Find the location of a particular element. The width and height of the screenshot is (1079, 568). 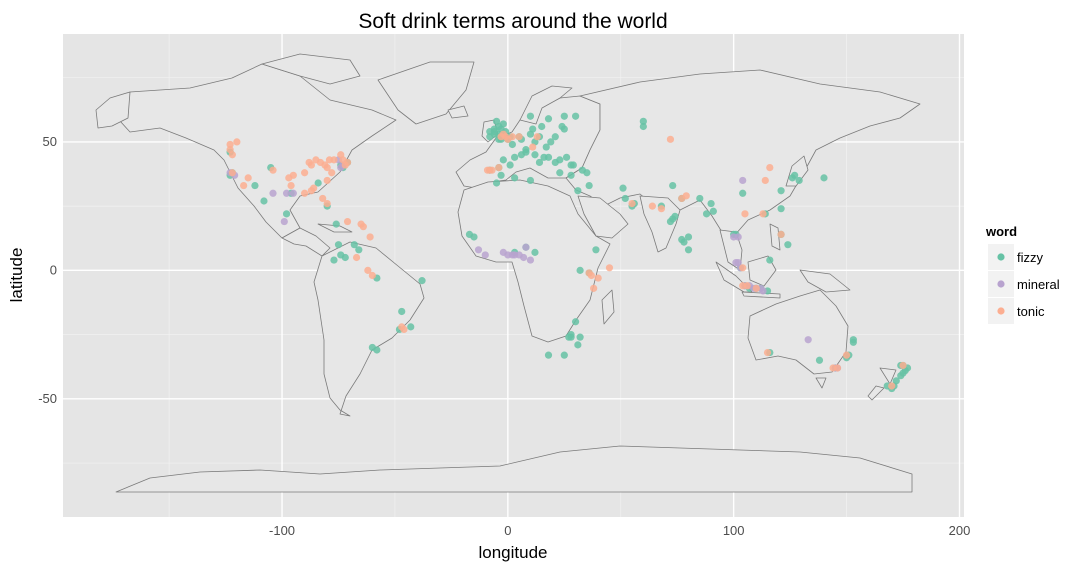

legend: word fizzy mineral tonic is located at coordinates (1022, 274).